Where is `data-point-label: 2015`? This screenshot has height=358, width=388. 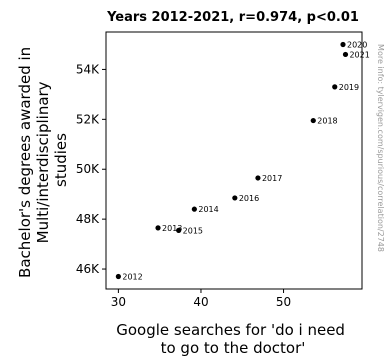
data-point-label: 2015 is located at coordinates (193, 230).